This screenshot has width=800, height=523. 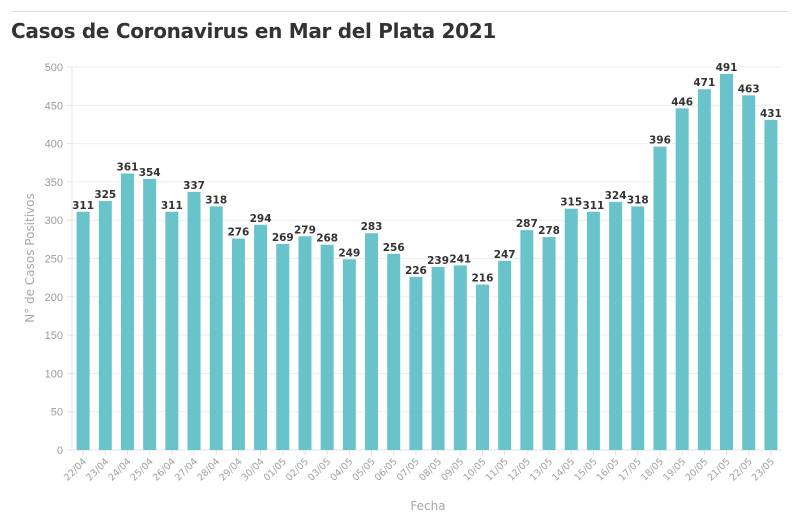 I want to click on y-tick-label: 250, so click(x=54, y=260).